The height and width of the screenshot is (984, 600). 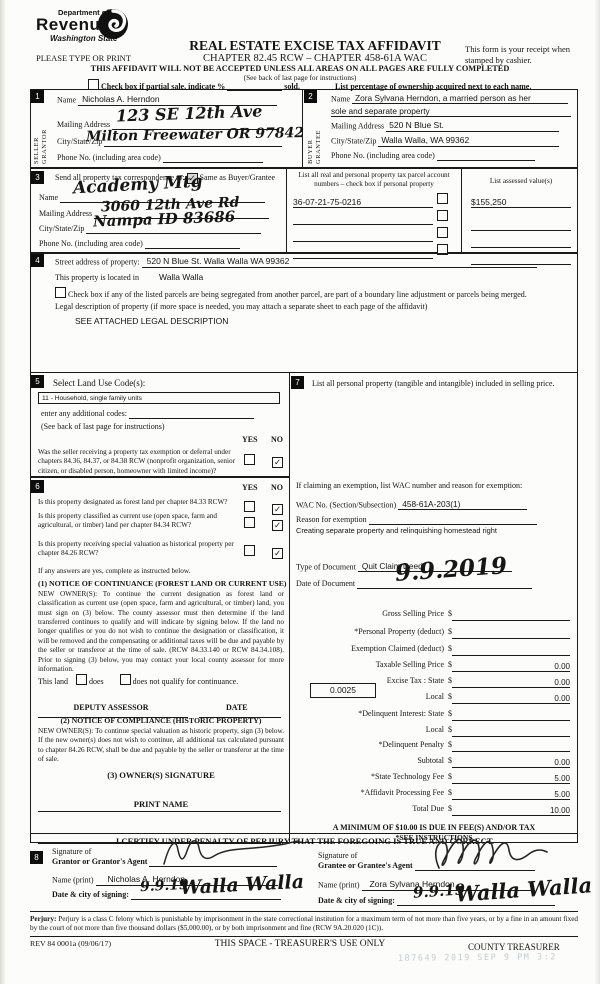 I want to click on fee-subtotal-field: 0.00, so click(x=511, y=763).